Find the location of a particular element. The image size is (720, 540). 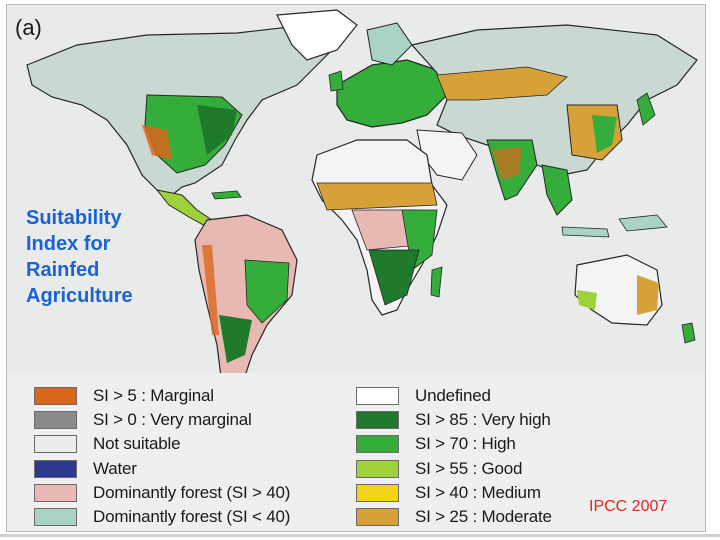

south-america-pampas is located at coordinates (235, 339).